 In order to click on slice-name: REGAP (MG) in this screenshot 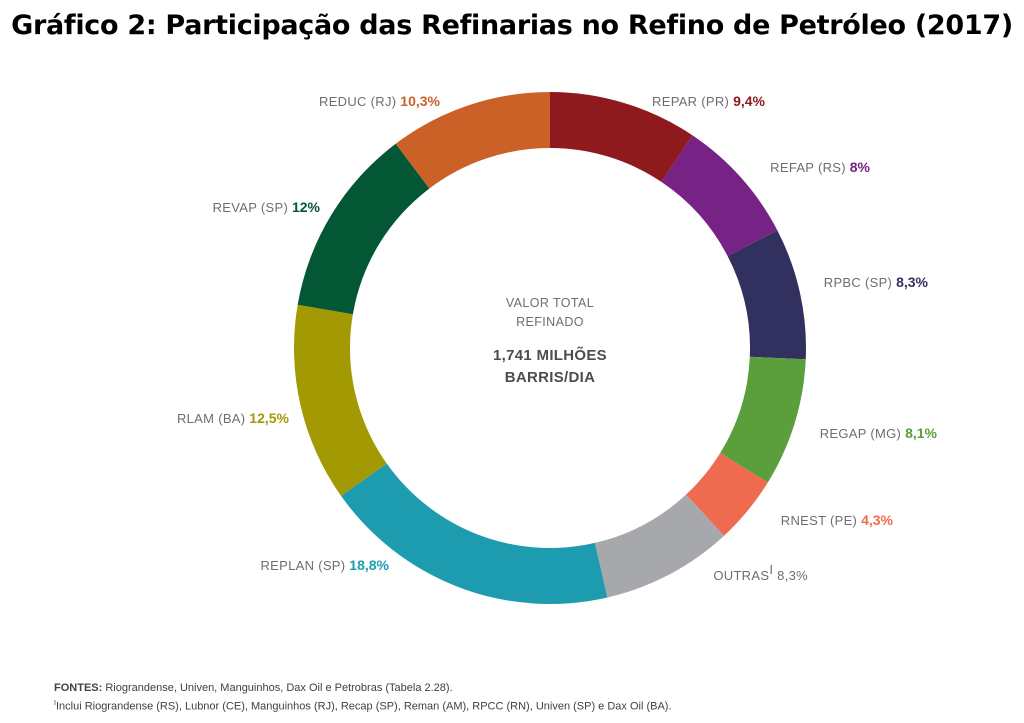, I will do `click(861, 433)`.